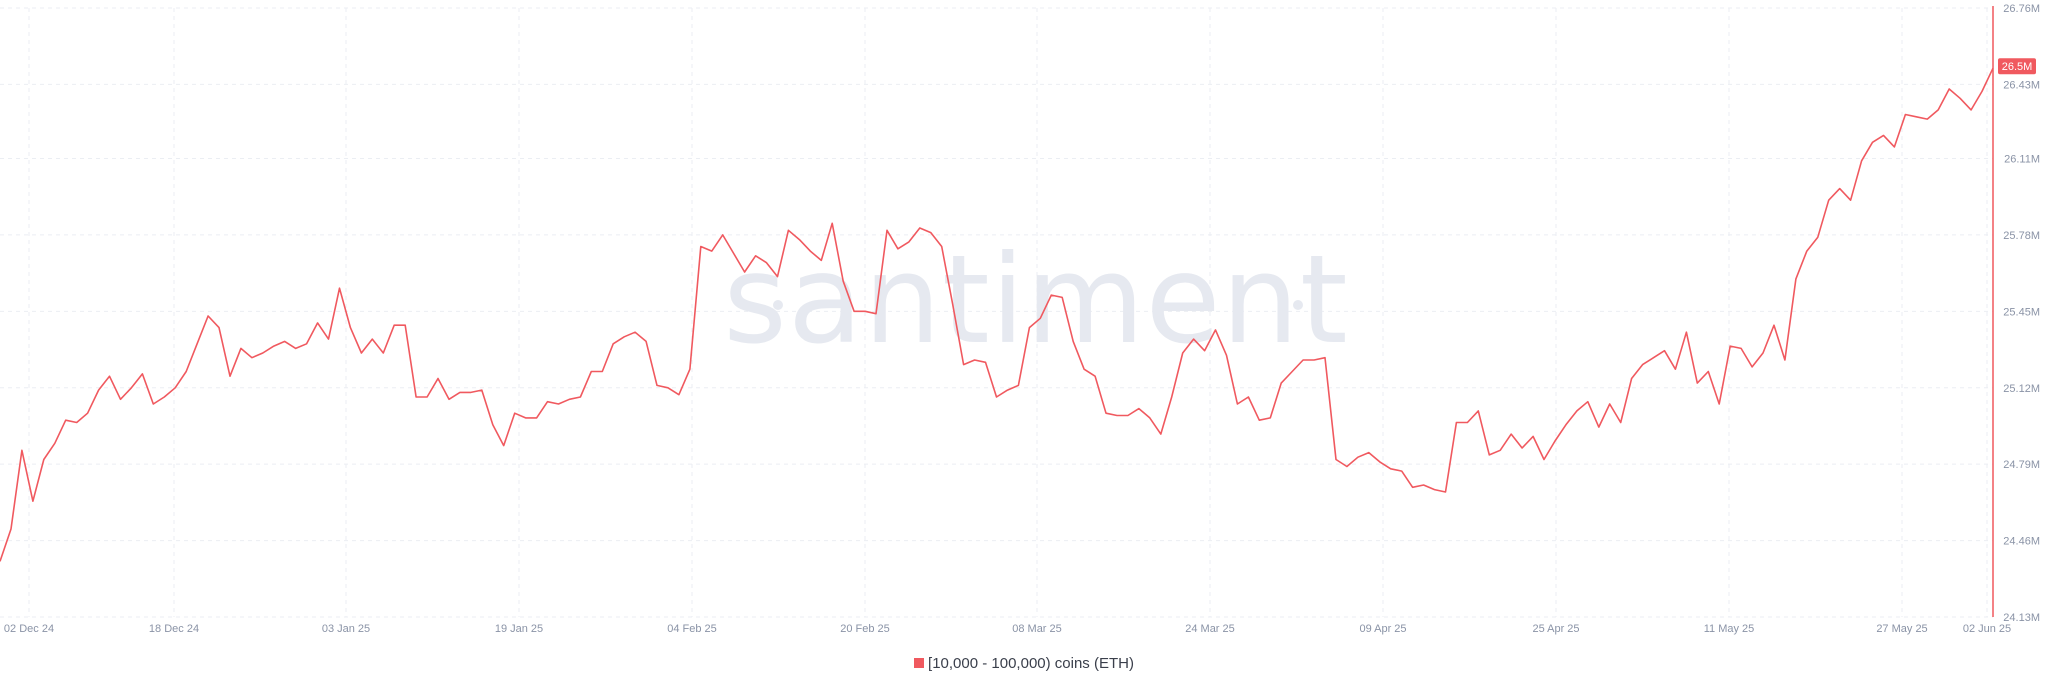 This screenshot has height=693, width=2048. I want to click on y-tick-label: 25.78M, so click(2021, 236).